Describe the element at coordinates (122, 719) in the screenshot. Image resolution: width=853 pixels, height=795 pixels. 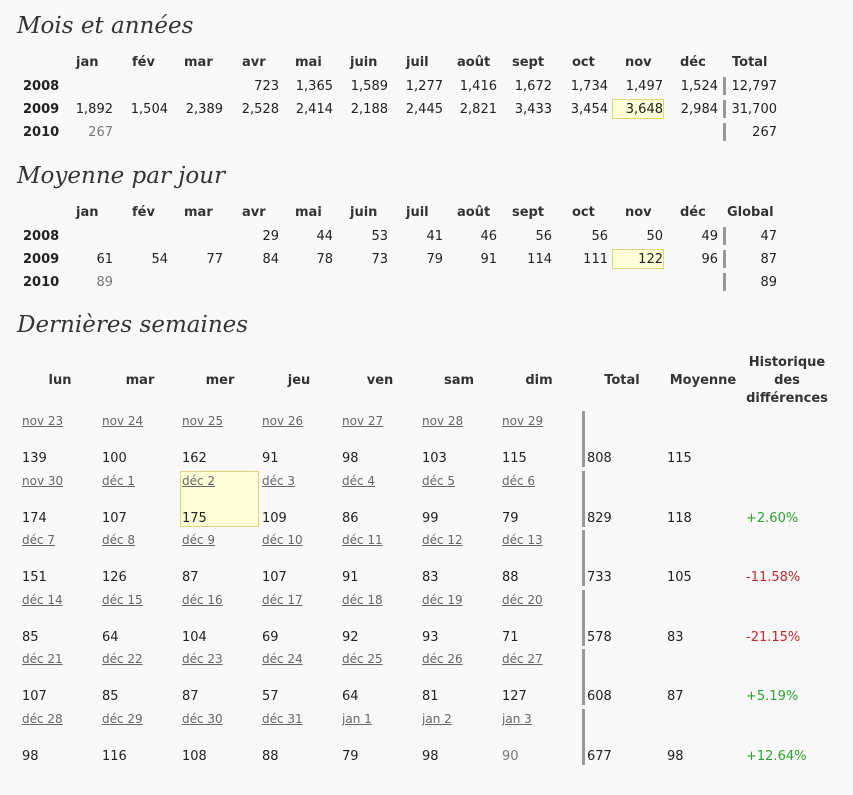
I see `day-link: déc 29` at that location.